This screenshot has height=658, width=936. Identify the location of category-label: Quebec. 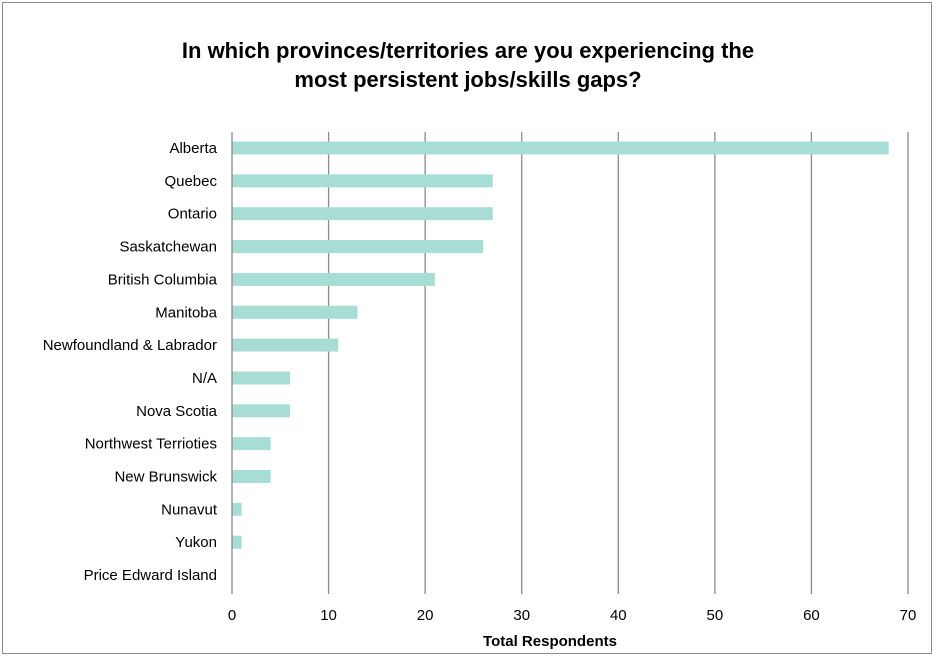
(190, 181).